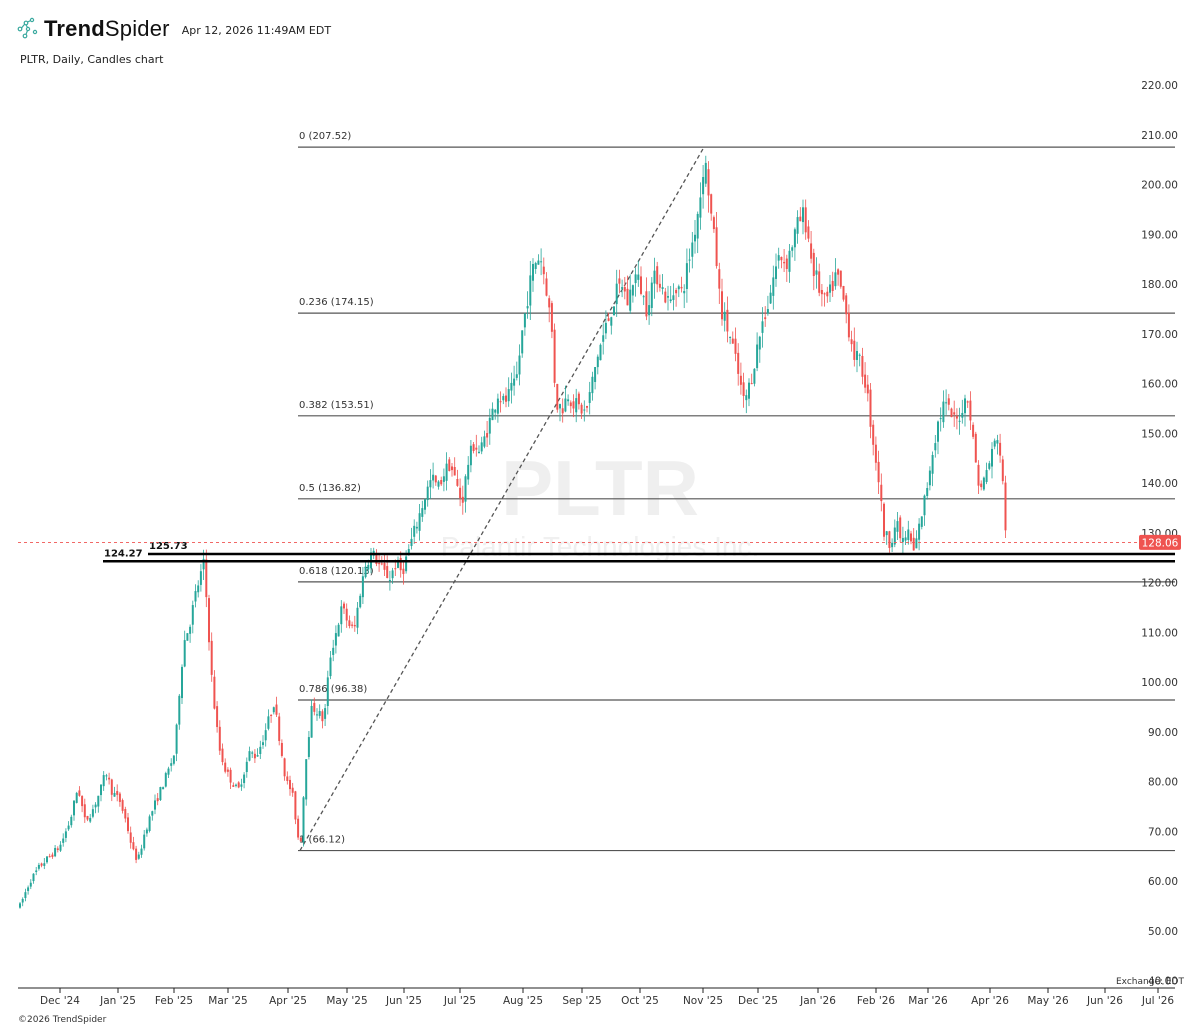 This screenshot has height=1029, width=1200. What do you see at coordinates (1159, 385) in the screenshot?
I see `price-tick-label: 160.00` at bounding box center [1159, 385].